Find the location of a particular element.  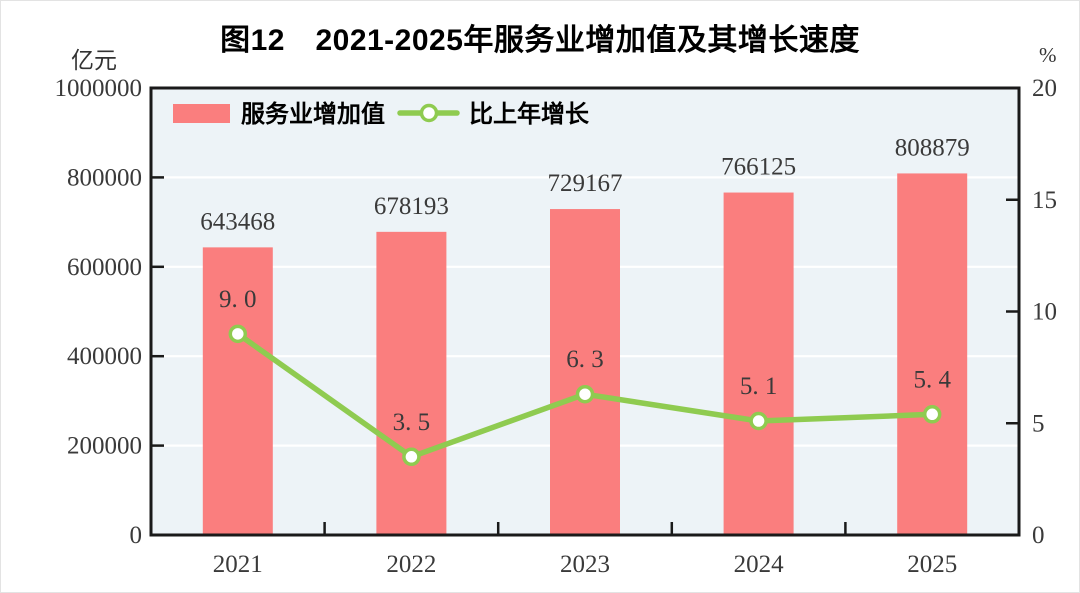

marker-2023 is located at coordinates (585, 394).